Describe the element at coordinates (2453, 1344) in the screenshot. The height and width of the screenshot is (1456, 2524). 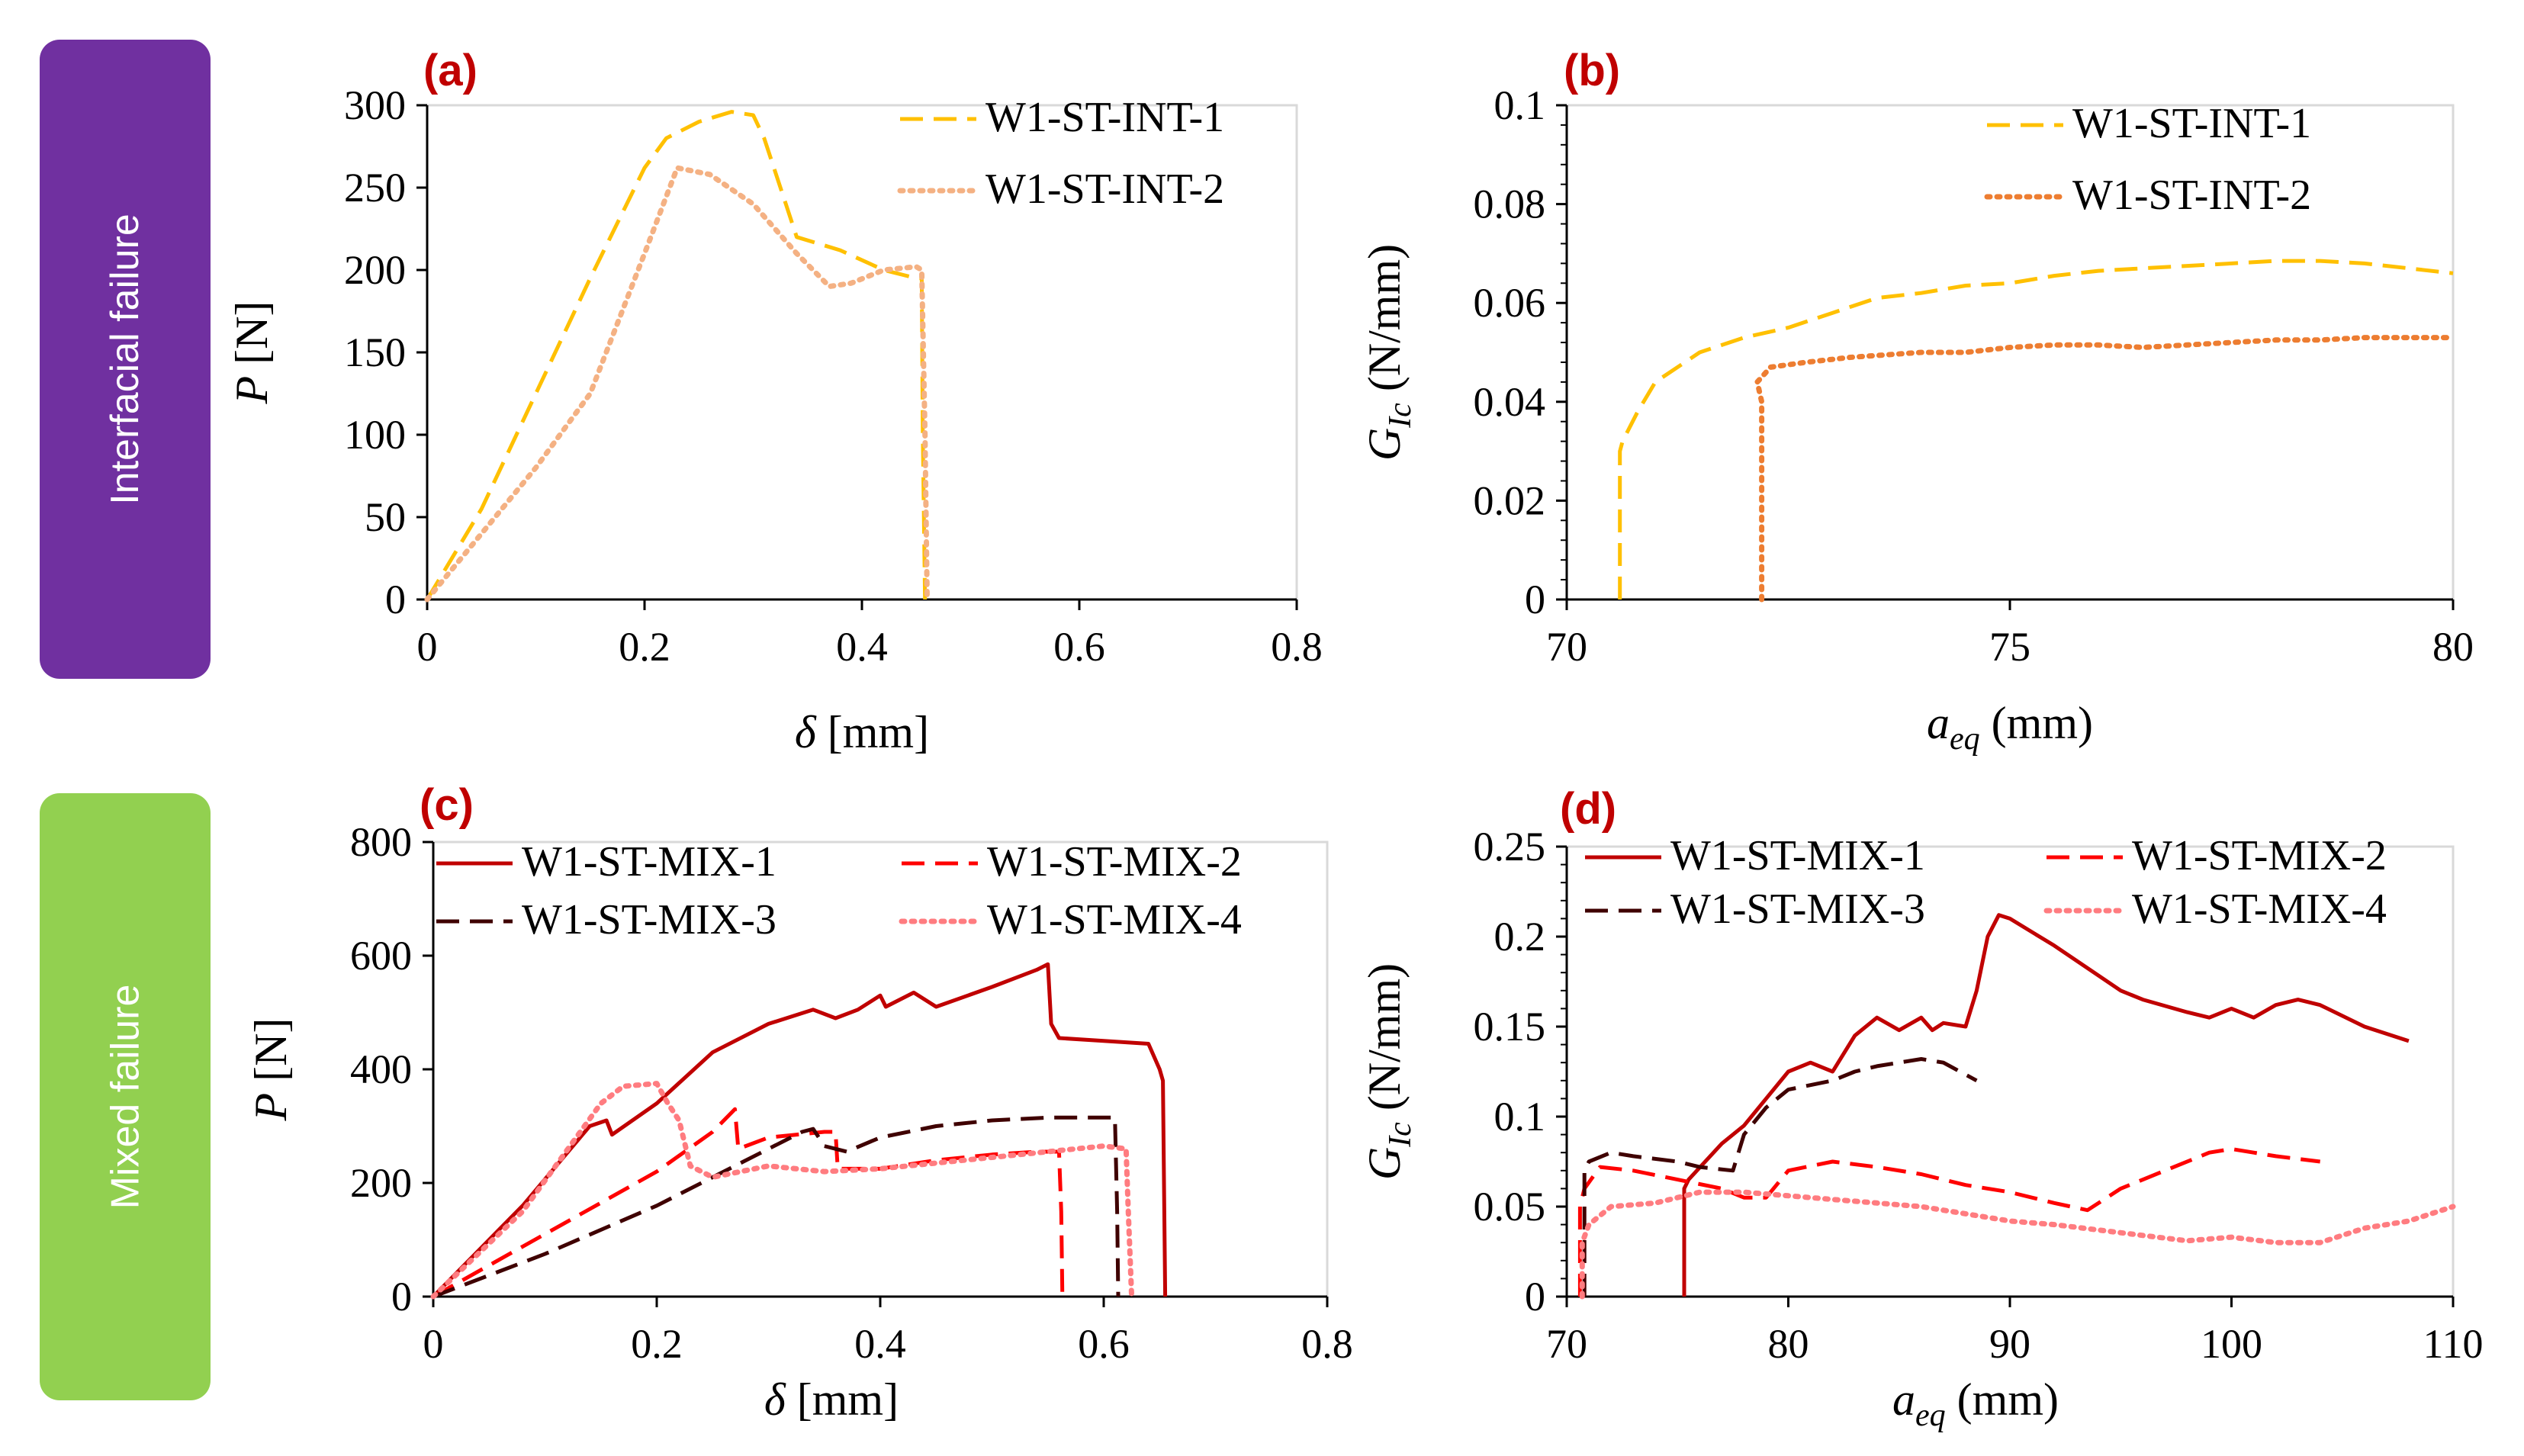
I see `x-tick-label: 110` at that location.